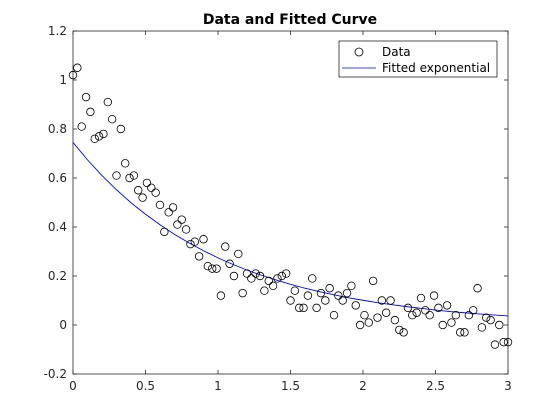 Image resolution: width=560 pixels, height=420 pixels. Describe the element at coordinates (435, 386) in the screenshot. I see `x-tick-label: 2.5` at that location.